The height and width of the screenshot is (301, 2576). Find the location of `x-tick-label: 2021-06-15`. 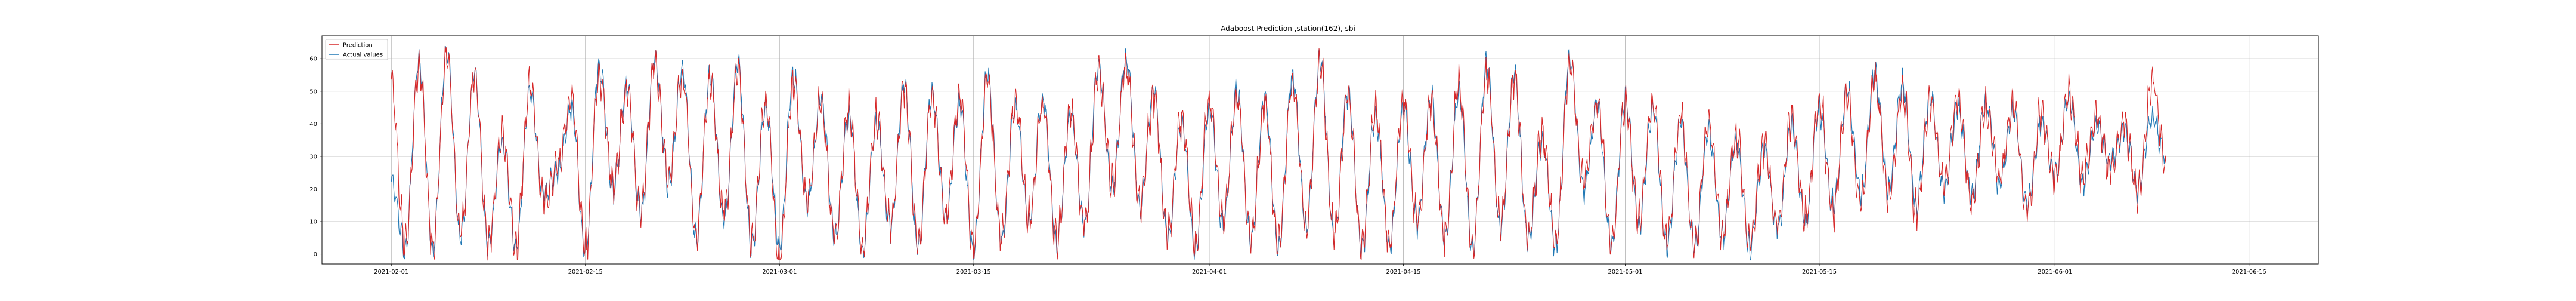

x-tick-label: 2021-06-15 is located at coordinates (2249, 272).